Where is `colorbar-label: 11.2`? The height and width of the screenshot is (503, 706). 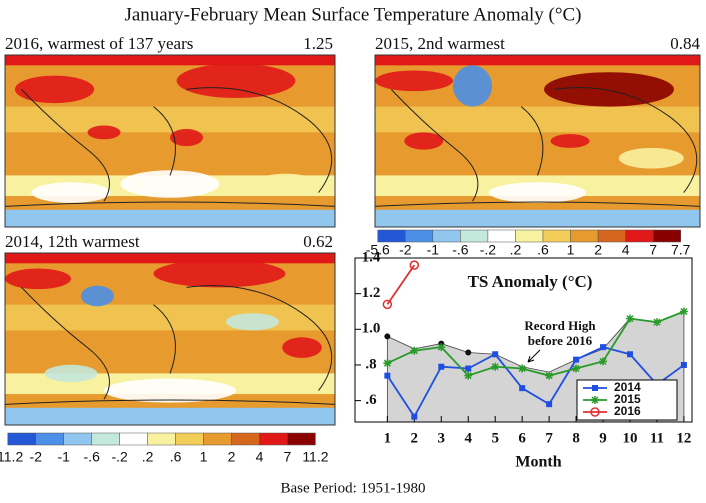 colorbar-label: 11.2 is located at coordinates (315, 457).